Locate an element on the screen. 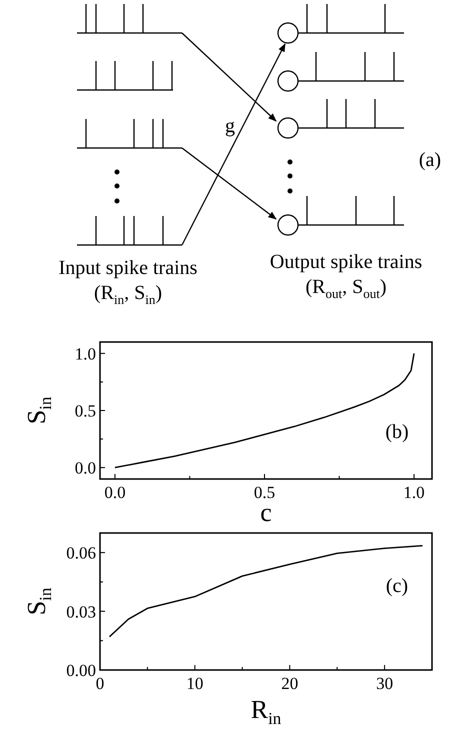 Image resolution: width=476 pixels, height=739 pixels. text: (R$_{out}$, S$_{out}$) is located at coordinates (346, 288).